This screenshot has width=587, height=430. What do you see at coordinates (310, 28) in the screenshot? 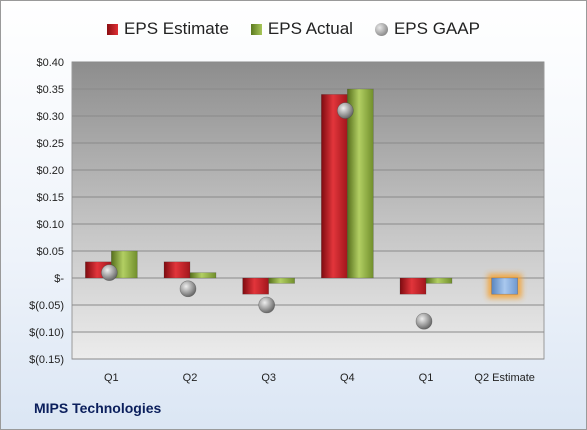
I see `legend-label-actual: EPS Actual` at bounding box center [310, 28].